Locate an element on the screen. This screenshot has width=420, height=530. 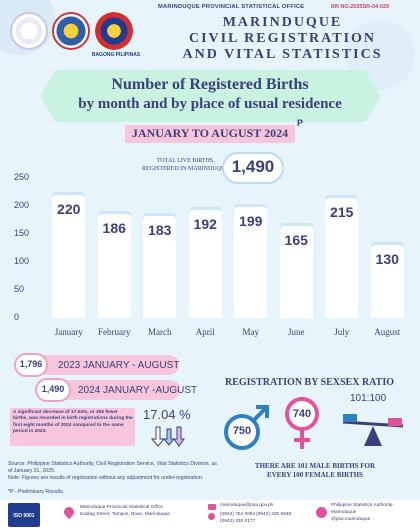
x-tick-label: May is located at coordinates (251, 332).